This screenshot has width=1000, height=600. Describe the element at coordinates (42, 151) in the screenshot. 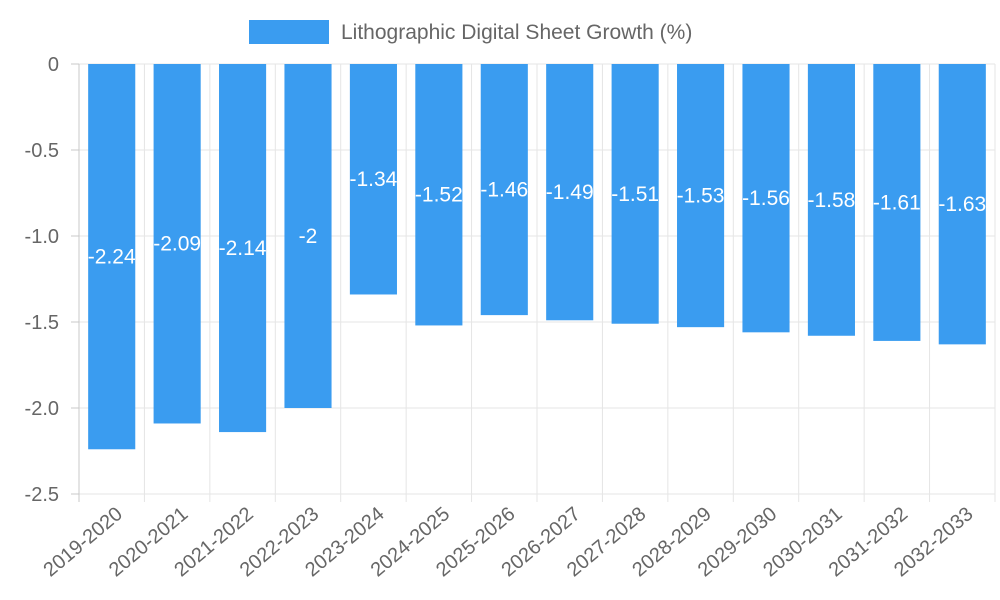

I see `y-tick-label: -0.5` at that location.